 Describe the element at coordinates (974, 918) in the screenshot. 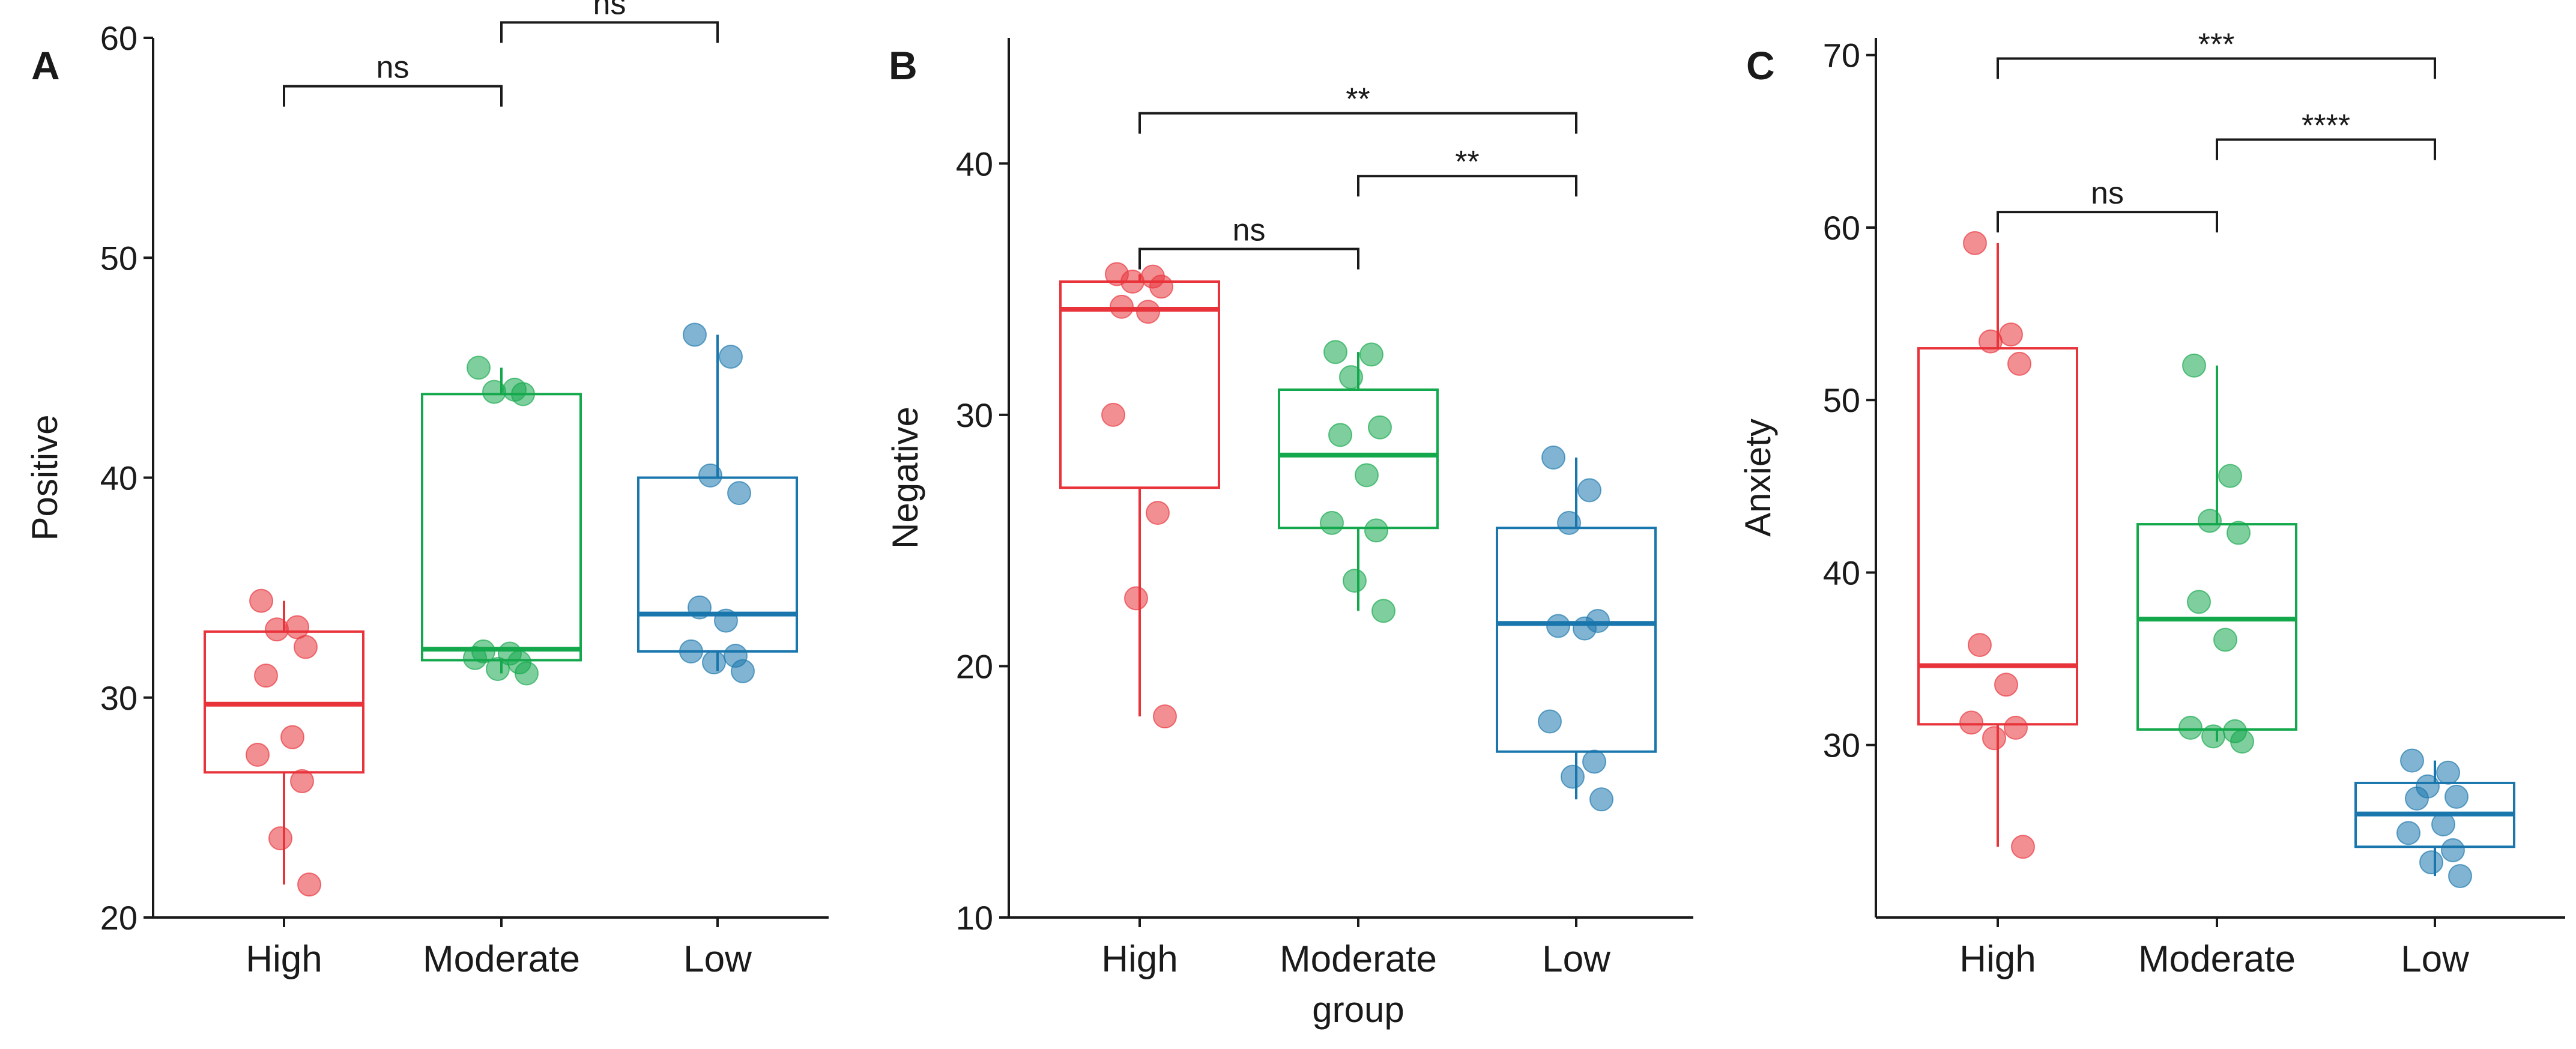

I see `y-tick-label: 10` at that location.